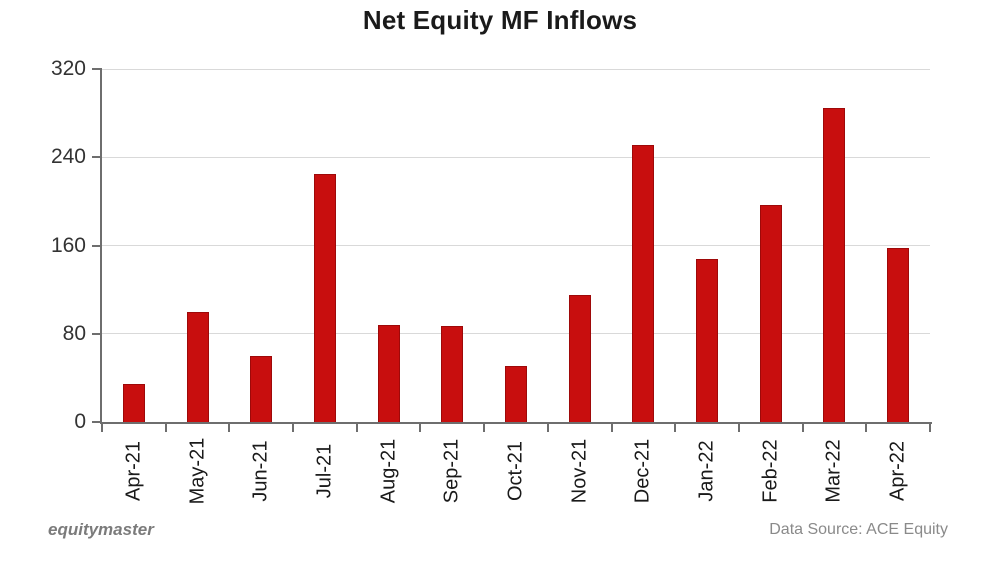 The image size is (1000, 566). What do you see at coordinates (500, 20) in the screenshot?
I see `chart-title: Net Equity MF Inflows` at bounding box center [500, 20].